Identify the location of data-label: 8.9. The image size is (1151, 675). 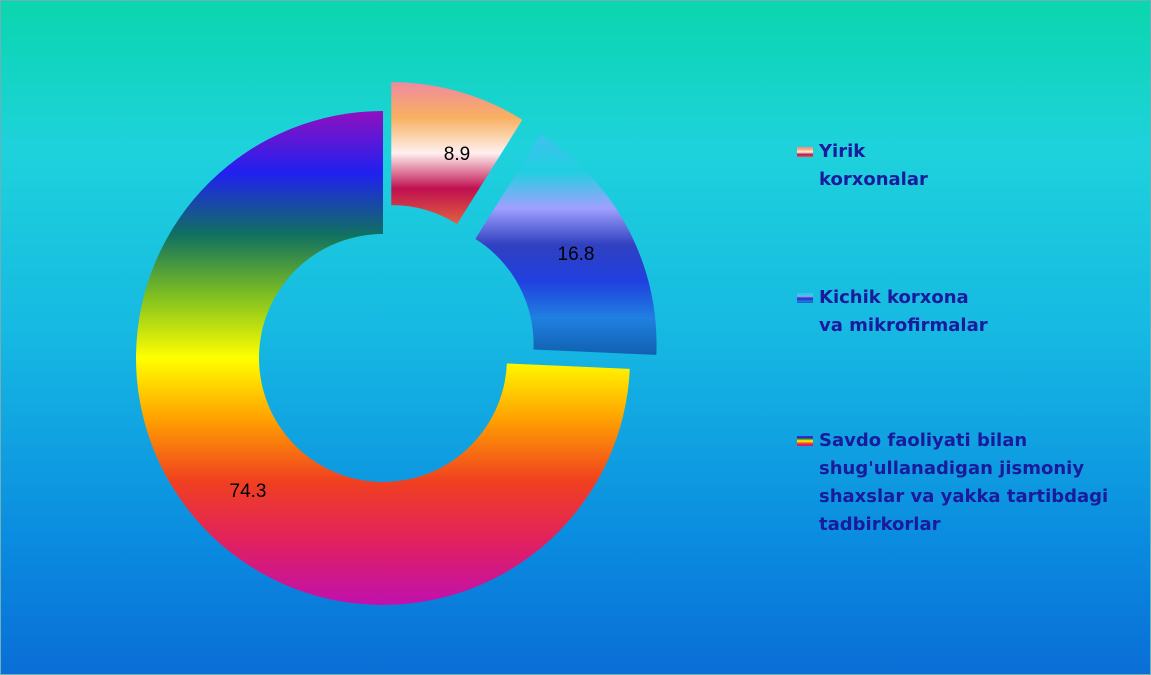
(457, 154).